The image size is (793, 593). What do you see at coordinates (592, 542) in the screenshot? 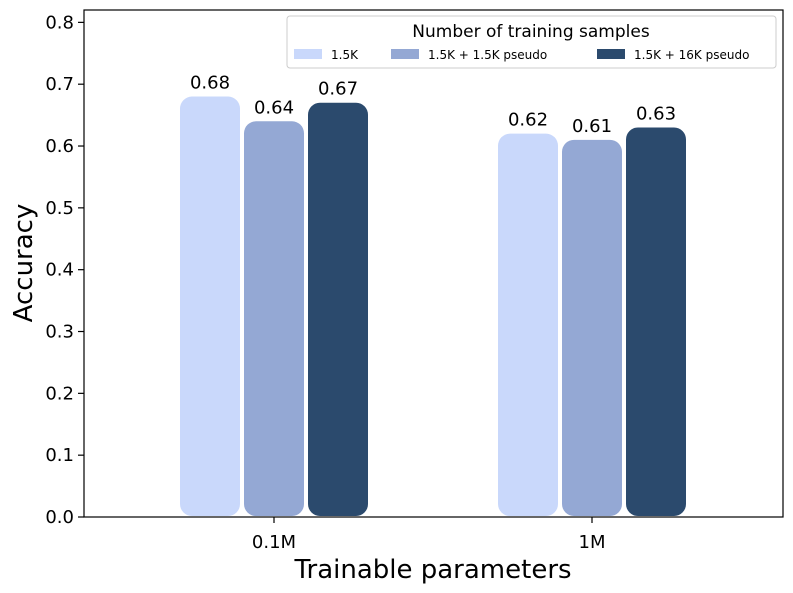
I see `x-tick-label: 1M` at bounding box center [592, 542].